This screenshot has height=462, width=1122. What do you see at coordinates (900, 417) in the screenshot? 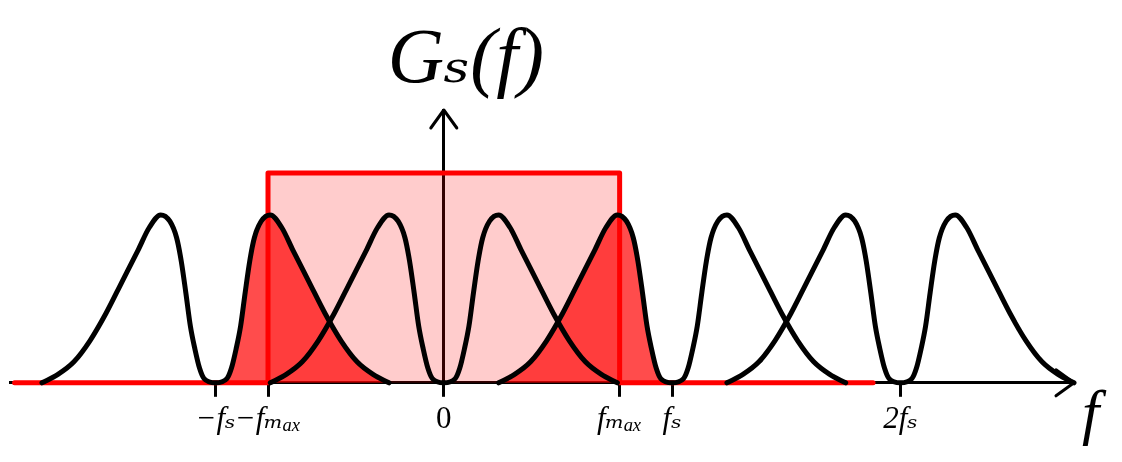
I see `x-tick-label: 2fₛ` at bounding box center [900, 417].